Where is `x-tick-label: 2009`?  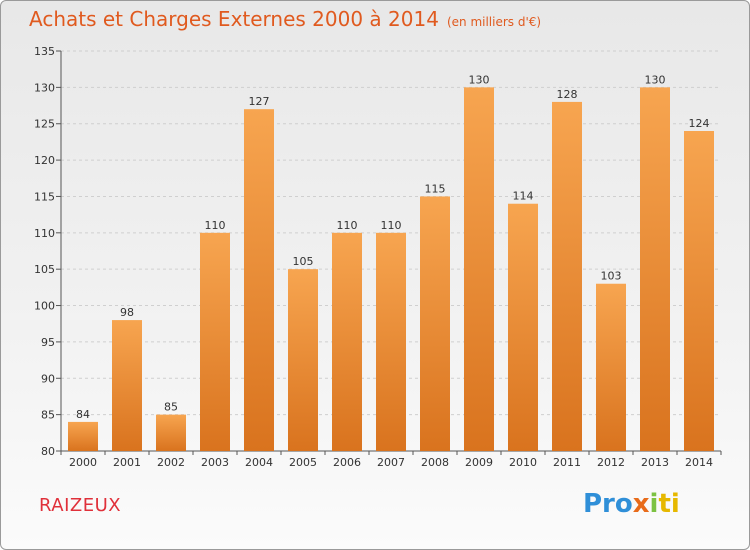
x-tick-label: 2009 is located at coordinates (479, 462).